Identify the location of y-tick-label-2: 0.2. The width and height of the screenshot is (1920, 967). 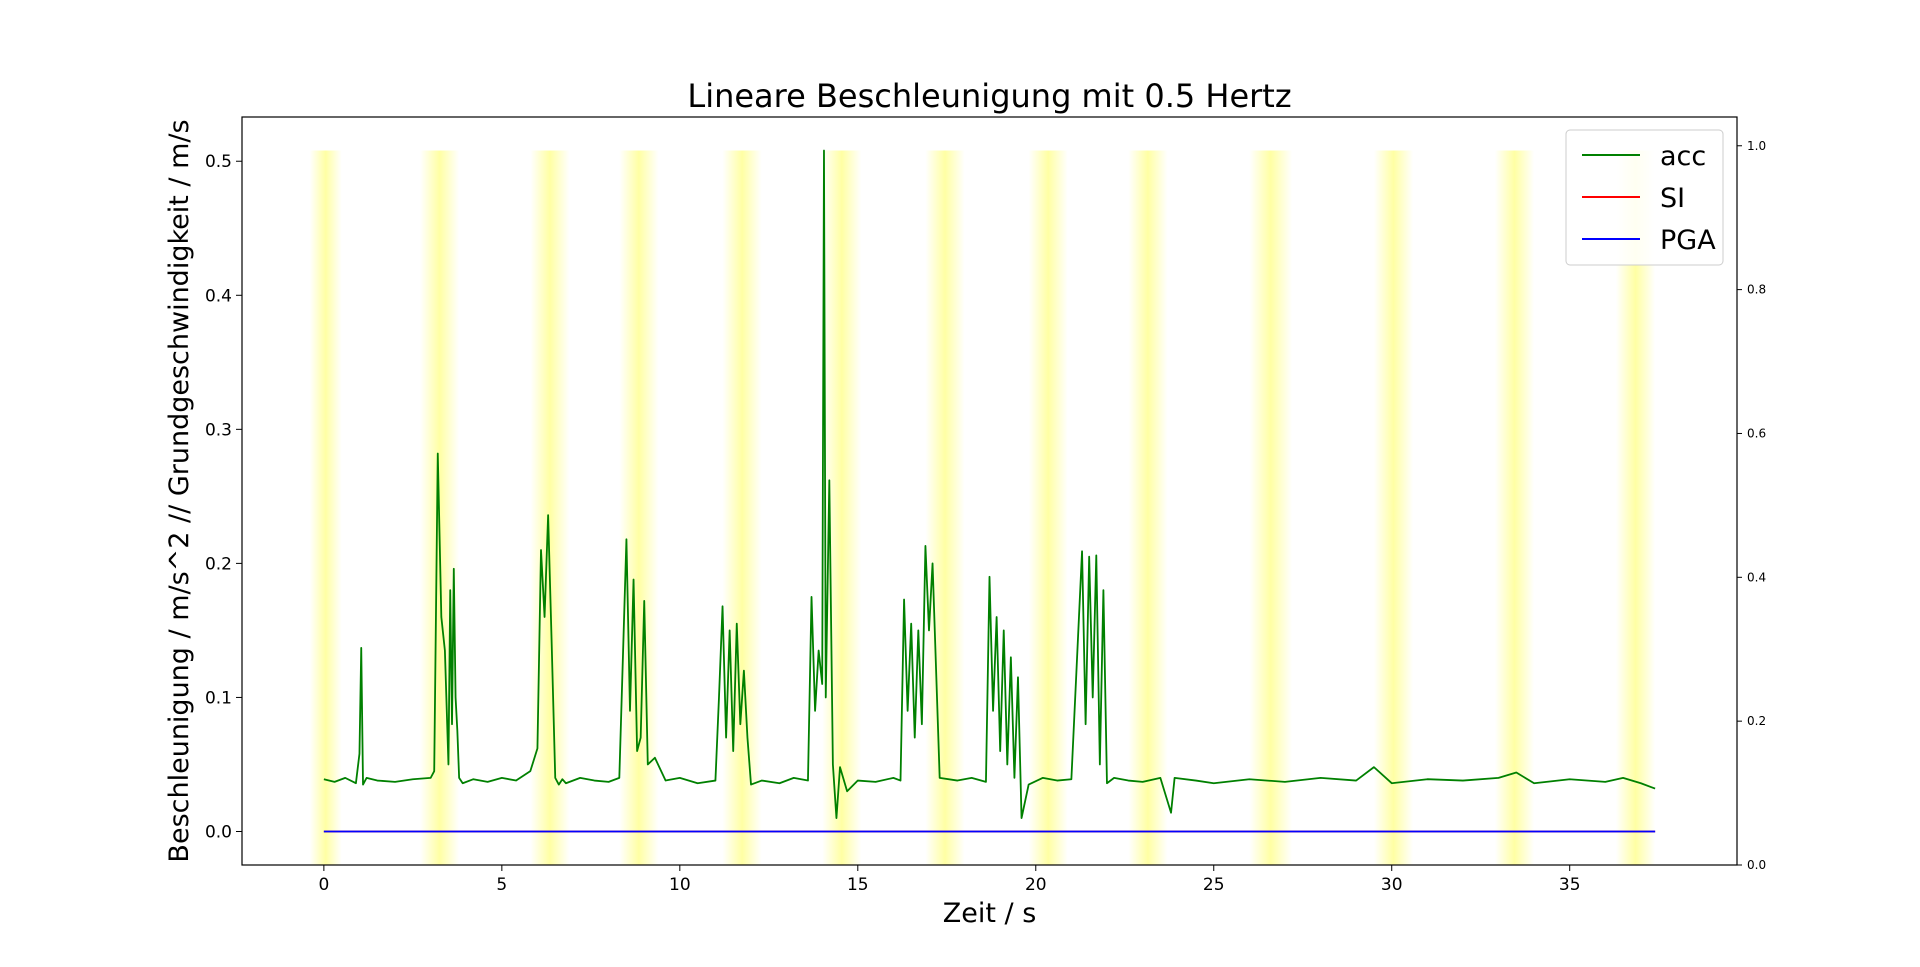
(218, 564).